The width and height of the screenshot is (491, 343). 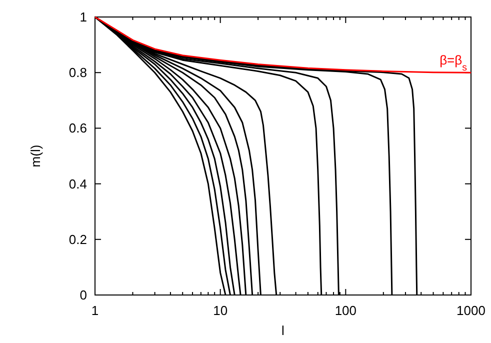 What do you see at coordinates (77, 72) in the screenshot?
I see `y-tick-label: 0.8` at bounding box center [77, 72].